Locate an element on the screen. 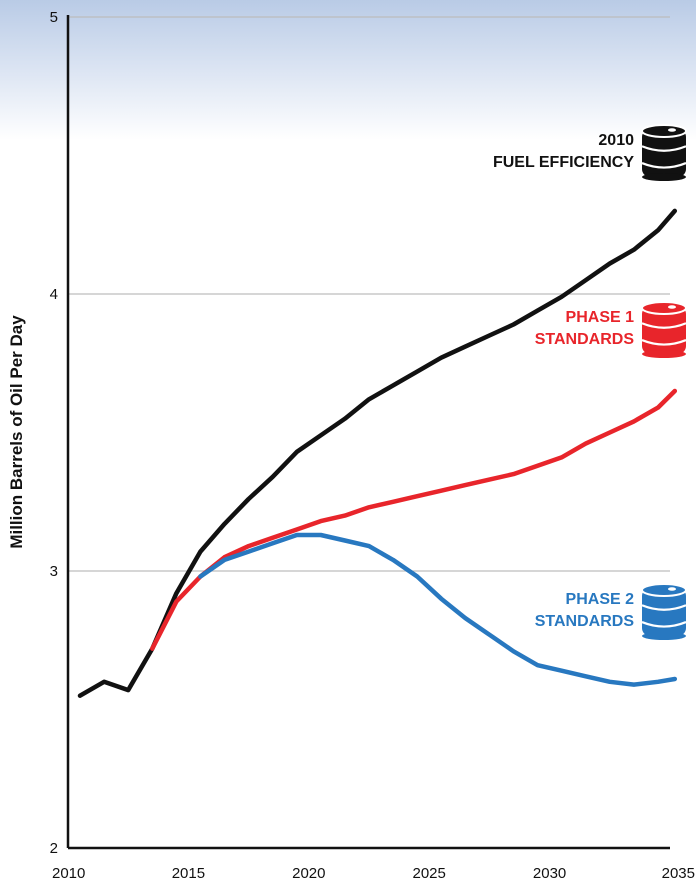  x-tick-label: 2035 is located at coordinates (678, 873).